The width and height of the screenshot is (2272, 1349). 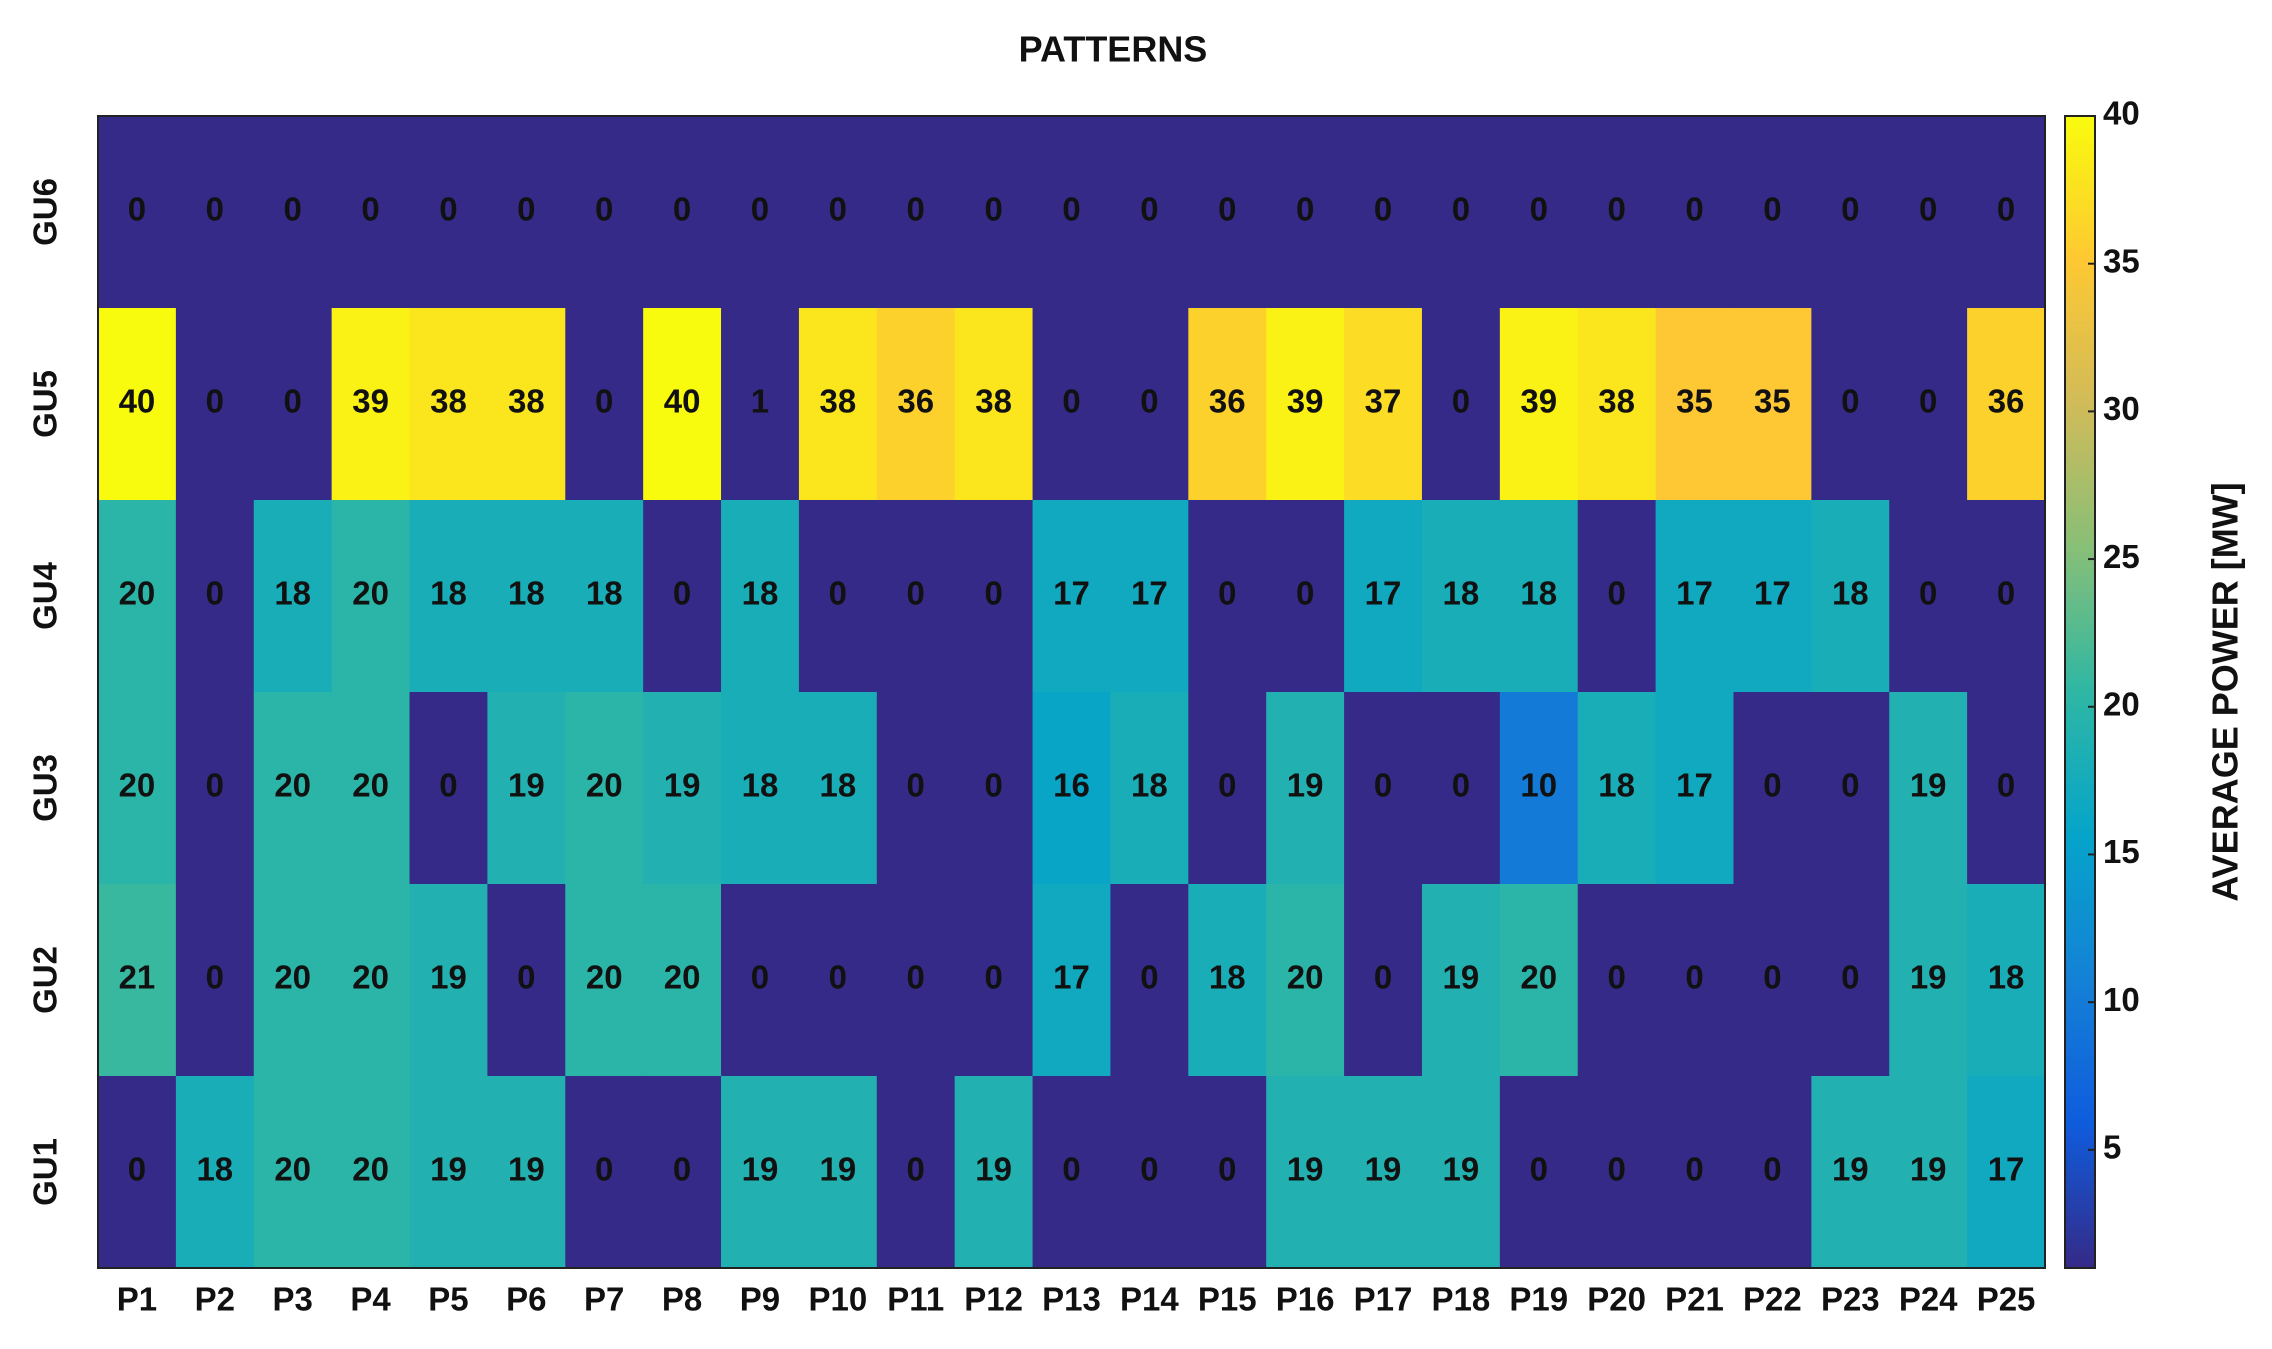 What do you see at coordinates (526, 1299) in the screenshot?
I see `x-tick-label: P6` at bounding box center [526, 1299].